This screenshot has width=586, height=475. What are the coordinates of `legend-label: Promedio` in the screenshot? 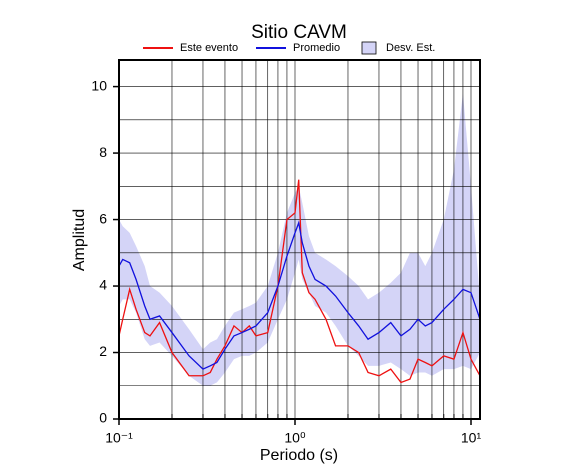 It's located at (316, 48).